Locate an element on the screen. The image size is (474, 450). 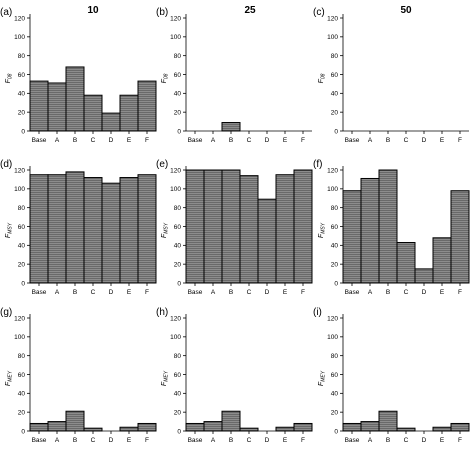
panel-letter: (b) is located at coordinates (162, 12).